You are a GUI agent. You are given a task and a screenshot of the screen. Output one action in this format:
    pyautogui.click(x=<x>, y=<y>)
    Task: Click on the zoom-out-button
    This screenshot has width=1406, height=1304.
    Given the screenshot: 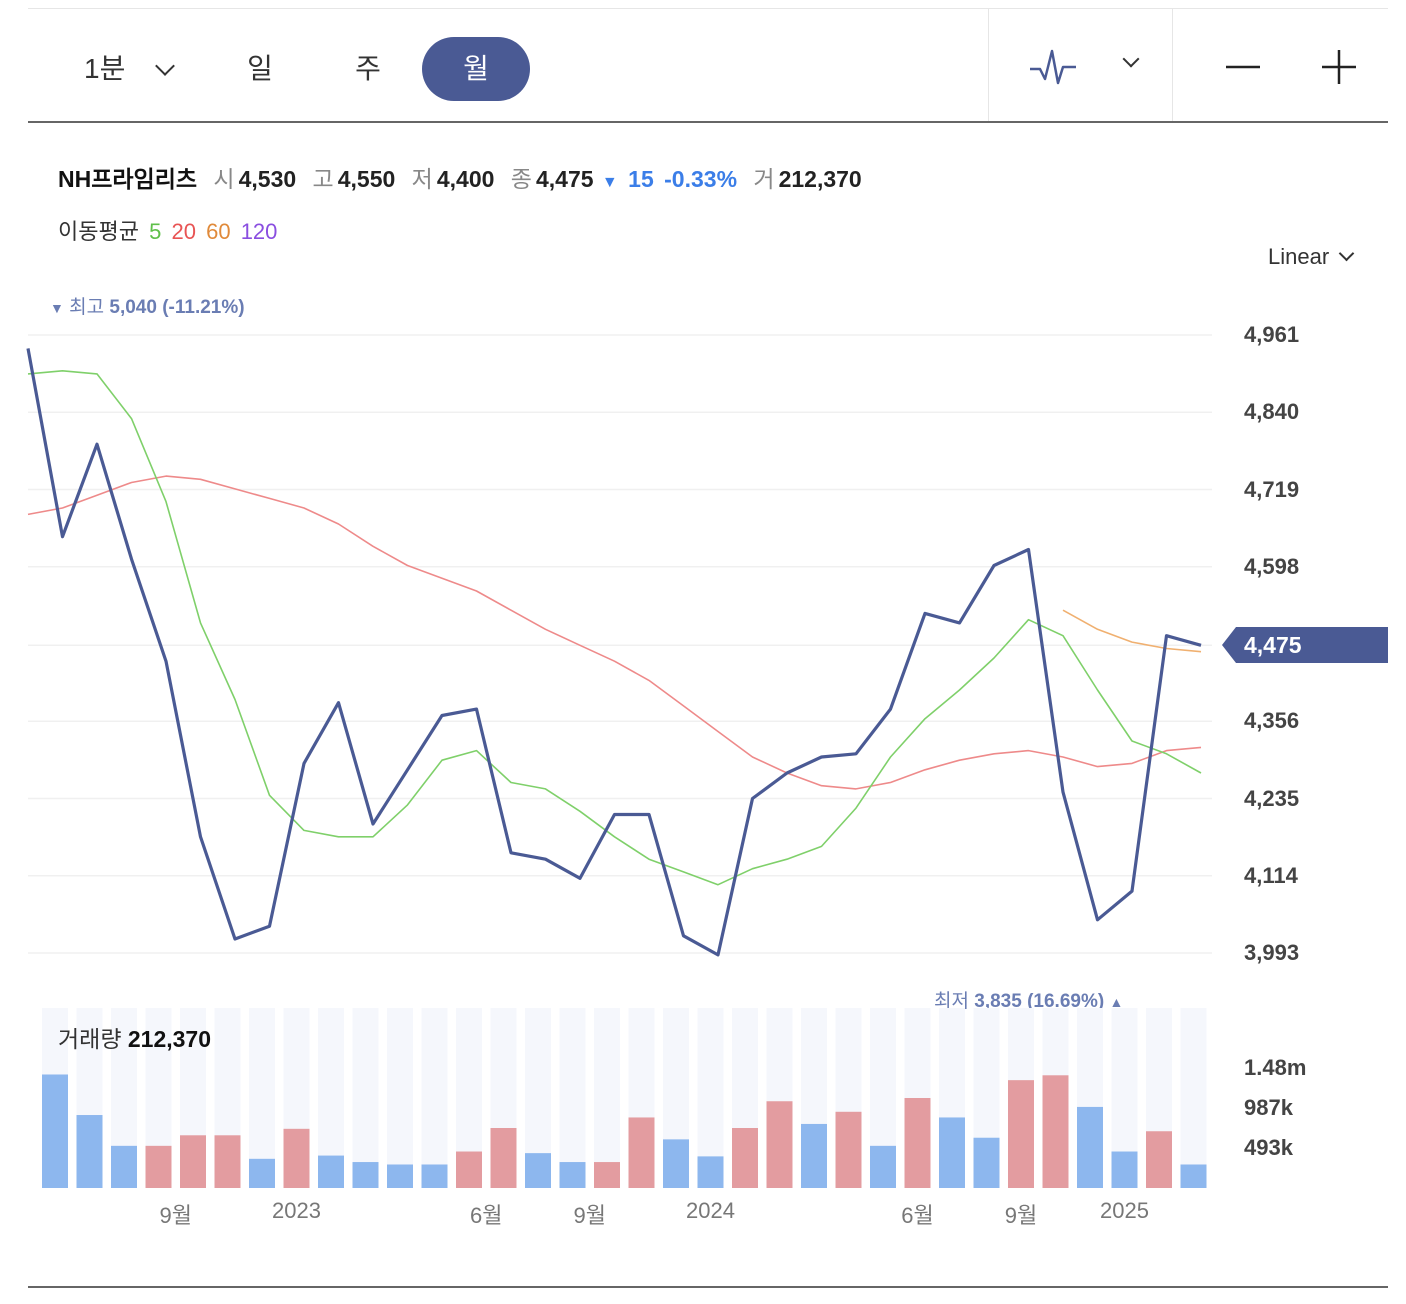 What is the action you would take?
    pyautogui.click(x=1244, y=67)
    